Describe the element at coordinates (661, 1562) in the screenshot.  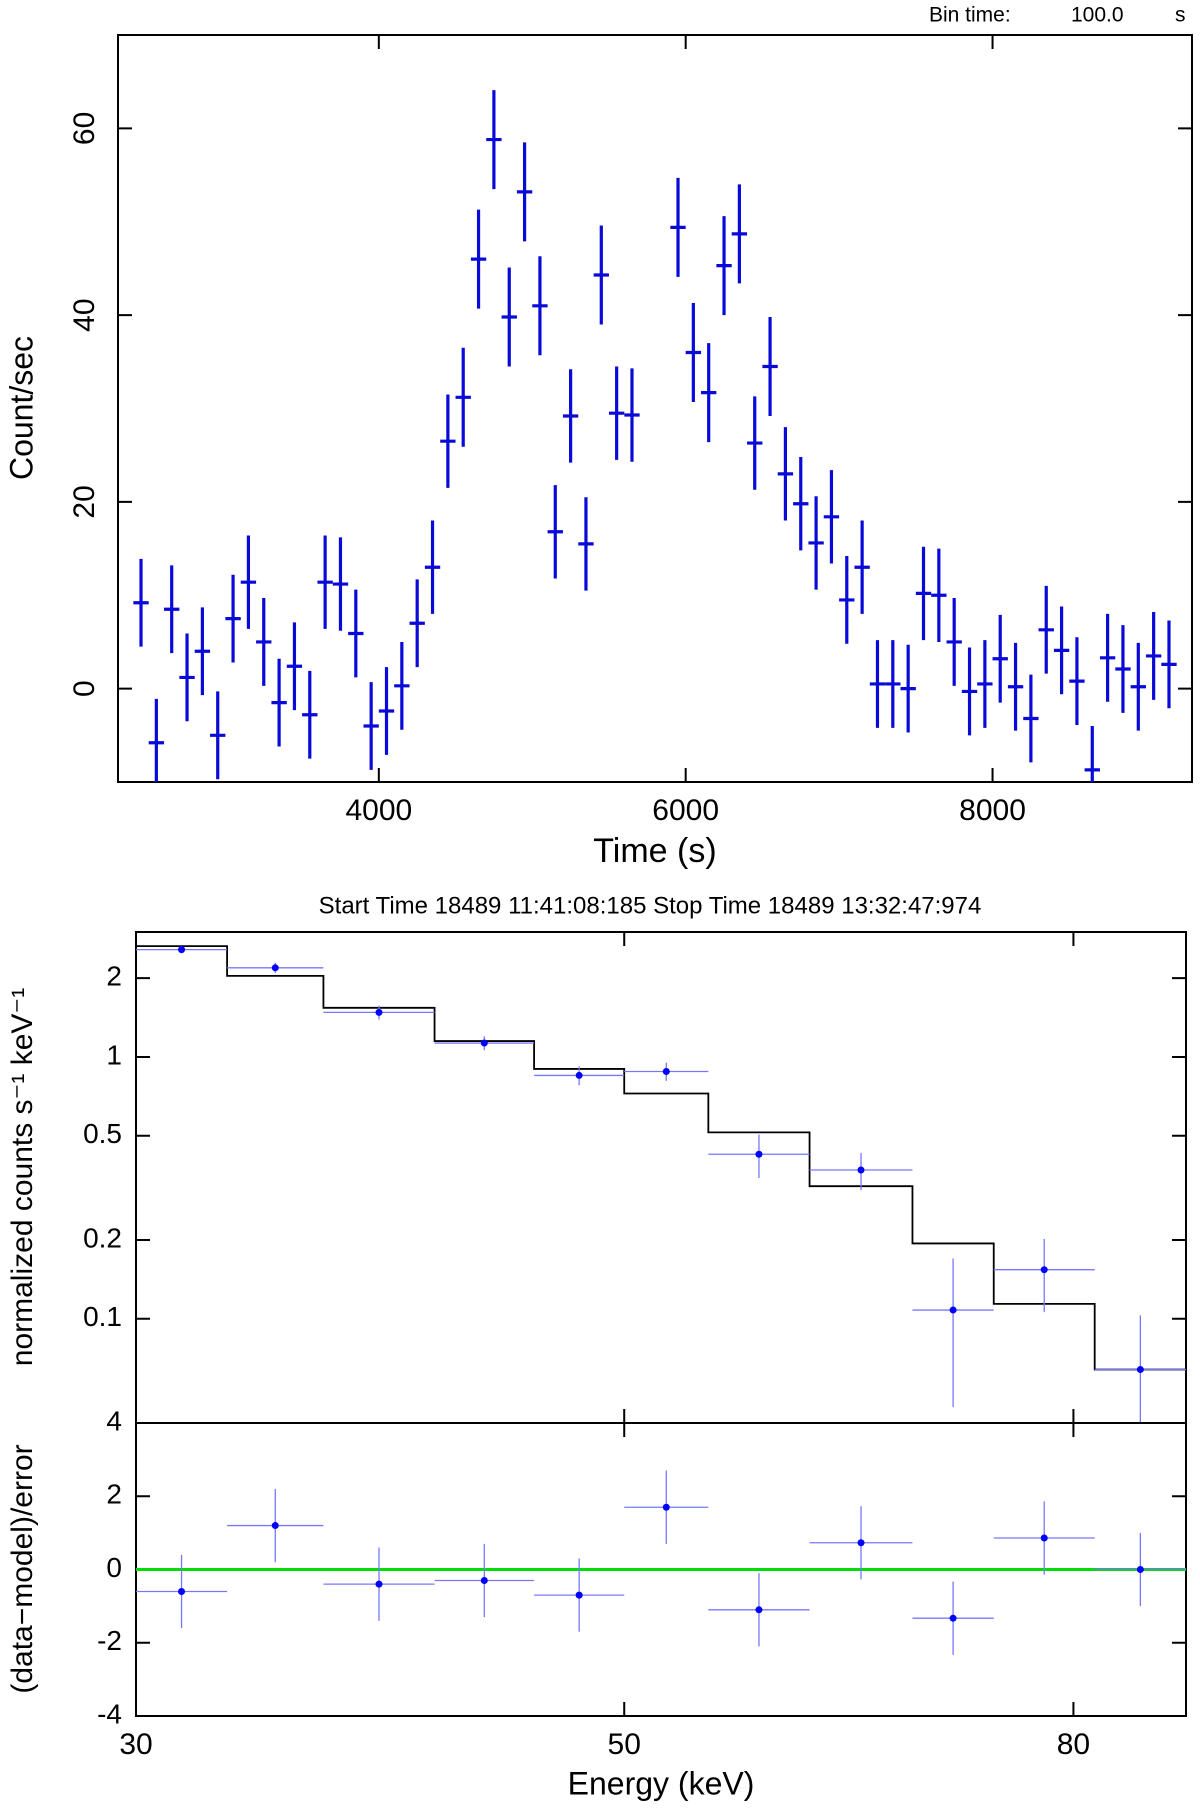
I see `plot-area` at that location.